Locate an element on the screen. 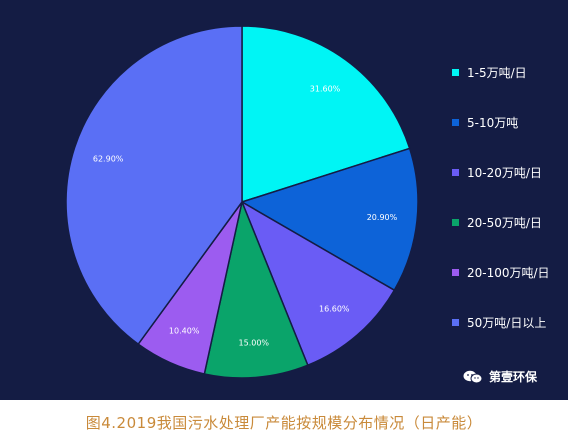 The width and height of the screenshot is (568, 442). brand-name: 第壹环保 is located at coordinates (513, 377).